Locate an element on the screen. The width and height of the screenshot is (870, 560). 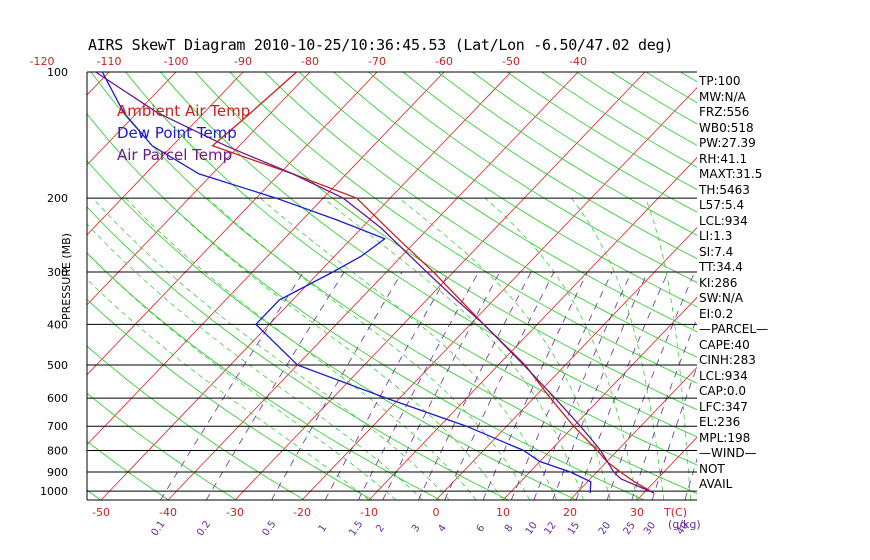
pressure-tick-label: 200 is located at coordinates (57, 198).